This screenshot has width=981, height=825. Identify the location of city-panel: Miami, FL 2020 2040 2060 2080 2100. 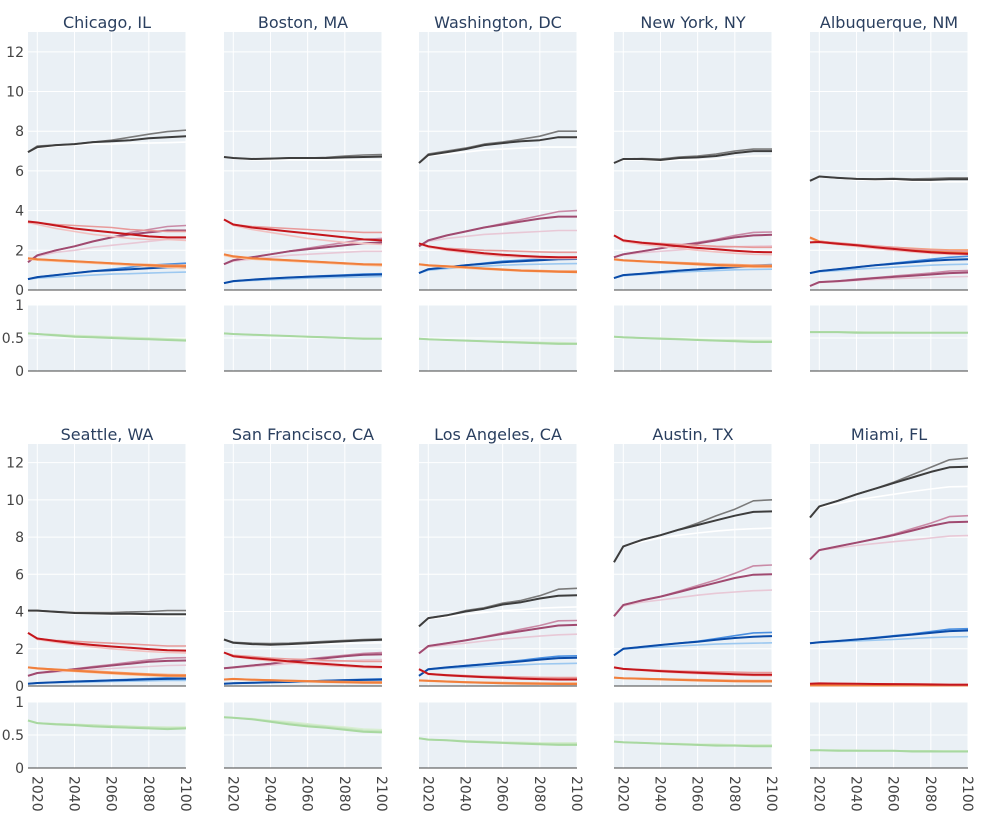
(892, 618).